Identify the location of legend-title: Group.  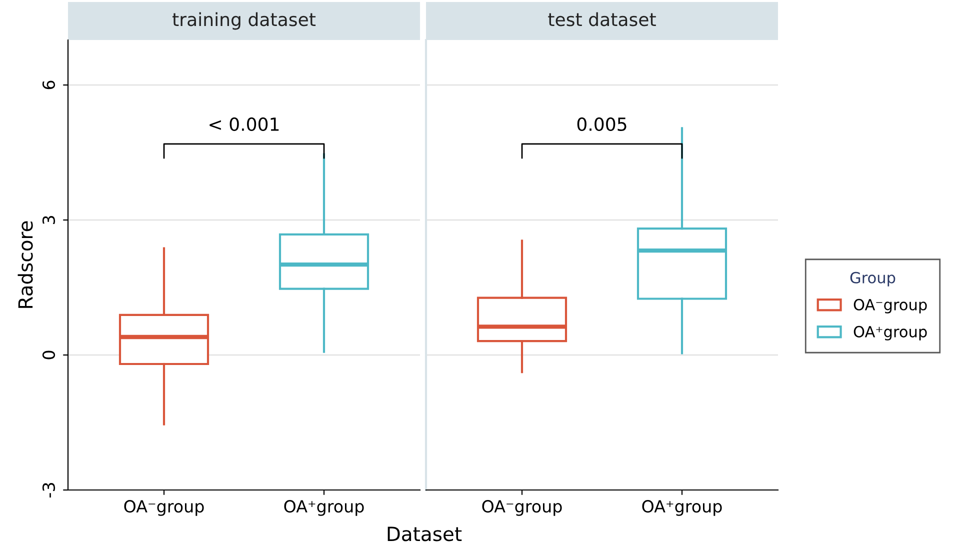
(873, 279).